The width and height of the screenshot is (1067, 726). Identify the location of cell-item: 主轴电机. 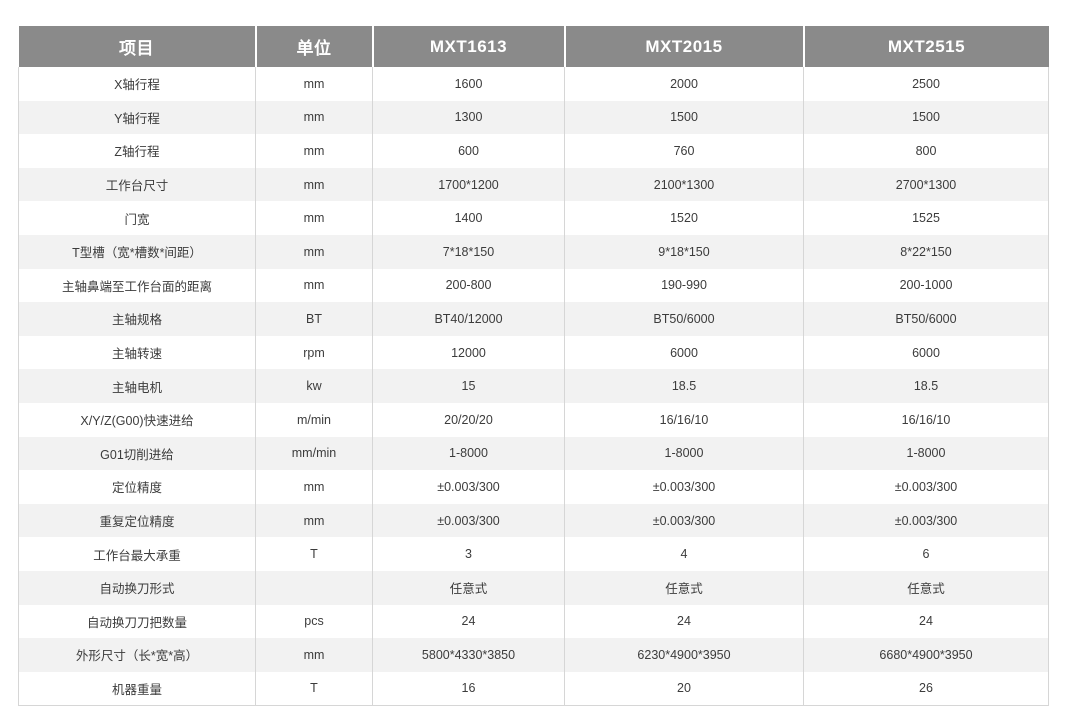
(137, 386).